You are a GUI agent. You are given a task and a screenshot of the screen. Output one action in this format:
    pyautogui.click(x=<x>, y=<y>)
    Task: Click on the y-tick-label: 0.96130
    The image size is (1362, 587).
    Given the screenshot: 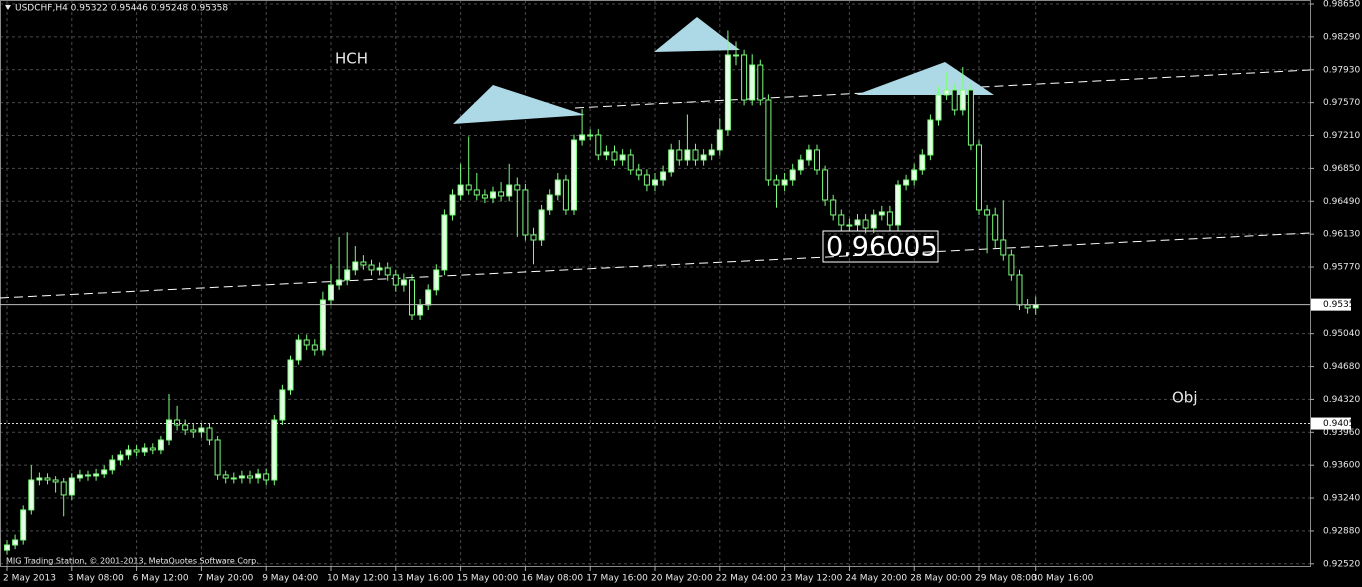 What is the action you would take?
    pyautogui.click(x=1341, y=235)
    